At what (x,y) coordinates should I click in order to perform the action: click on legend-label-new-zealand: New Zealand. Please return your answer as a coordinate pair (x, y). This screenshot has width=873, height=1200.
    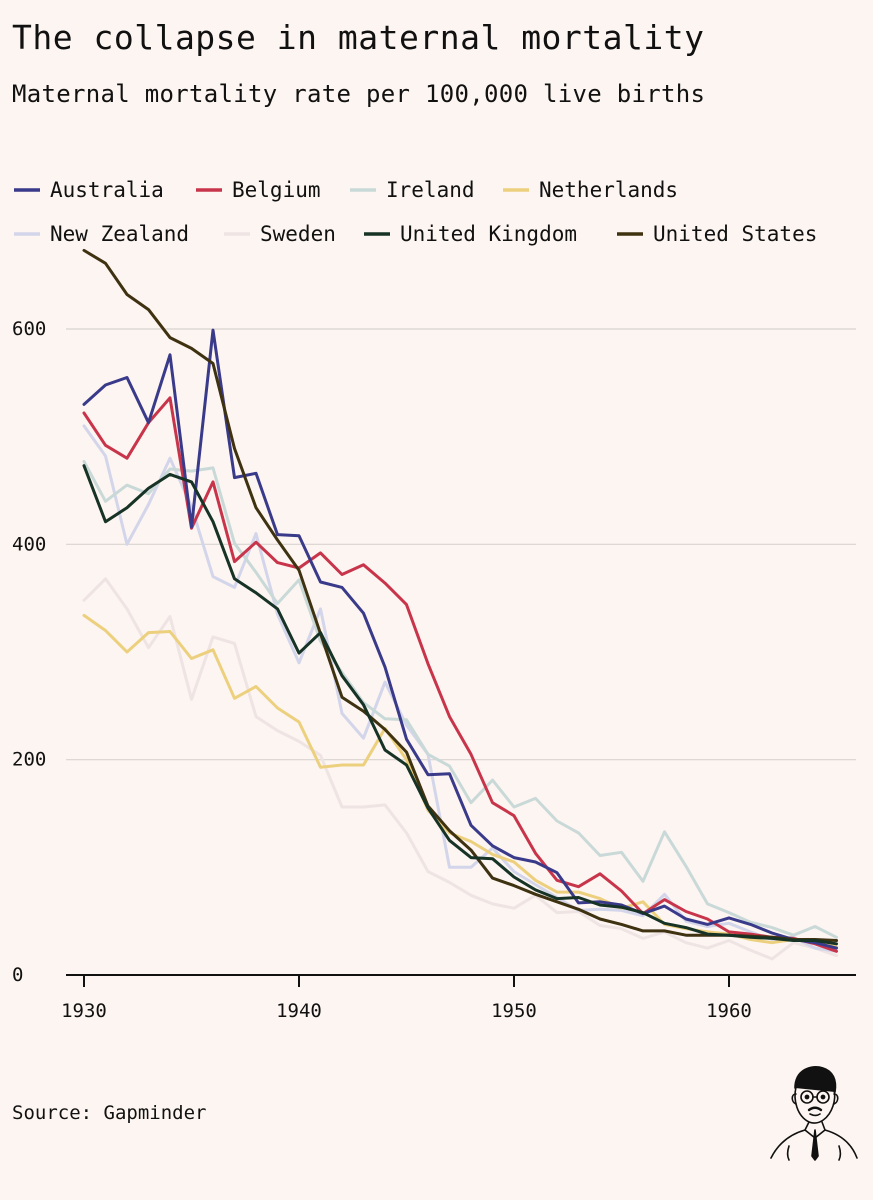
    Looking at the image, I should click on (119, 234).